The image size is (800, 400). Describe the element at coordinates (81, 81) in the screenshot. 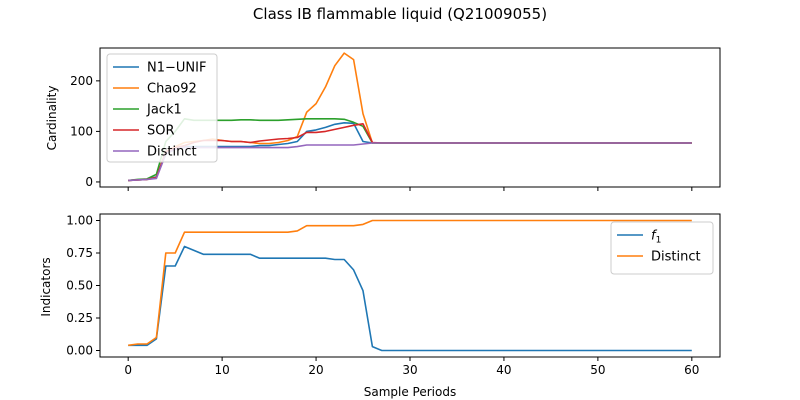

I see `y-tick-label-2: 200` at that location.